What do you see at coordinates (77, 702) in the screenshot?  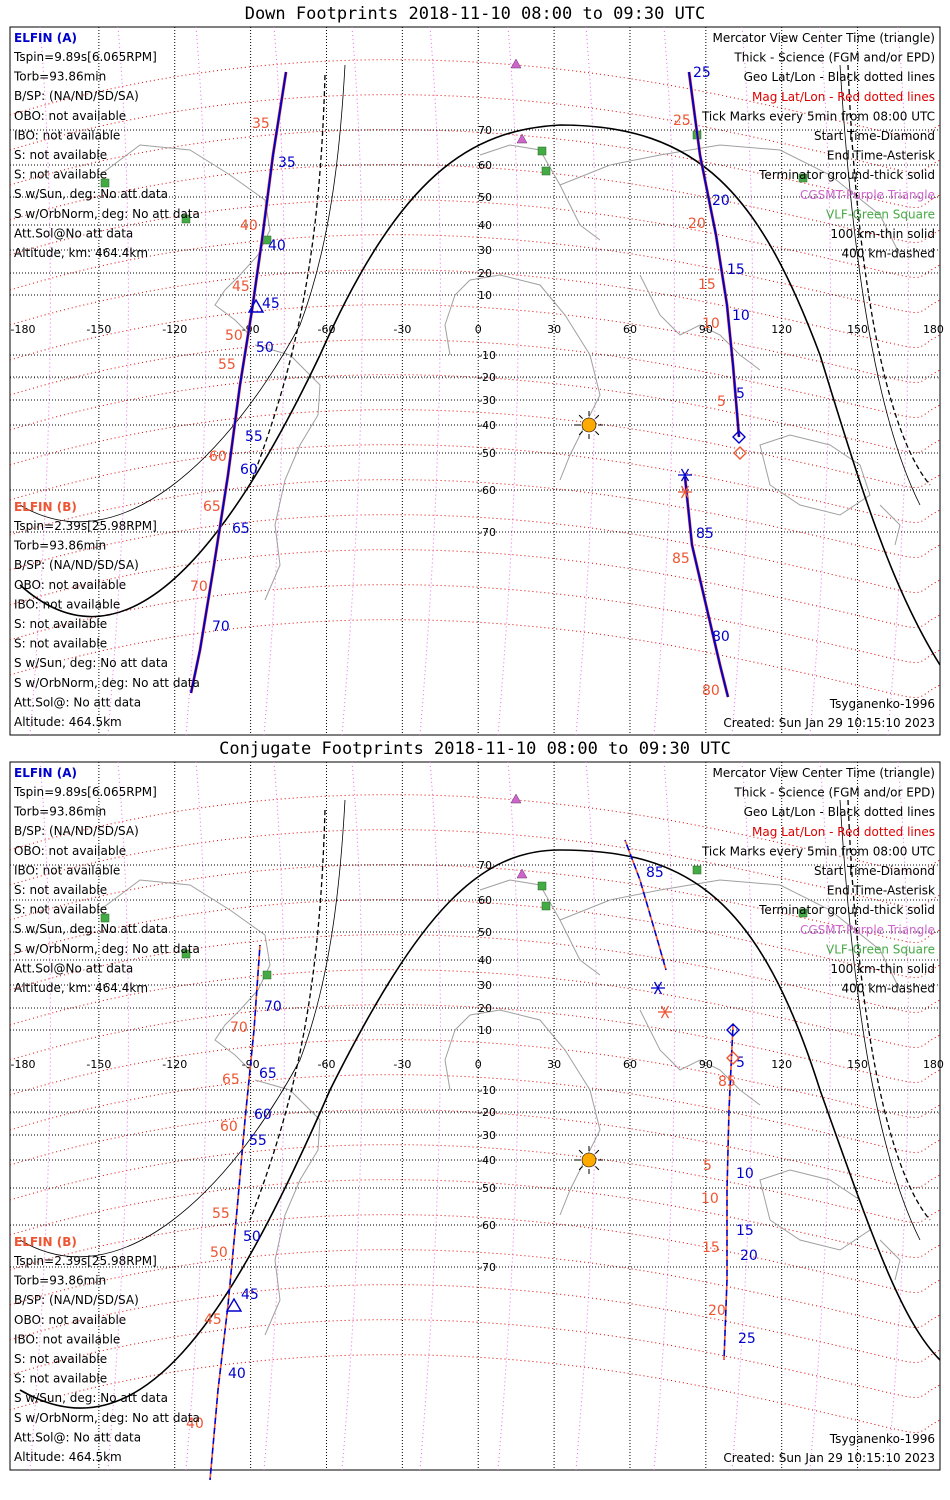 I see `elfin-b-info-line: Att.Sol@: No att data` at bounding box center [77, 702].